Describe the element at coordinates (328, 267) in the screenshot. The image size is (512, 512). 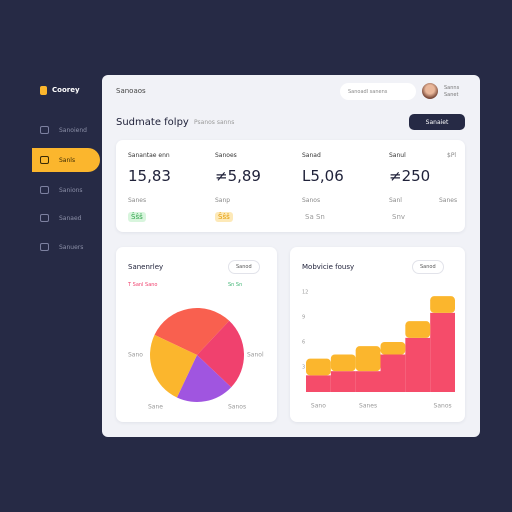
I see `bar-title: Mobvicie fousy` at that location.